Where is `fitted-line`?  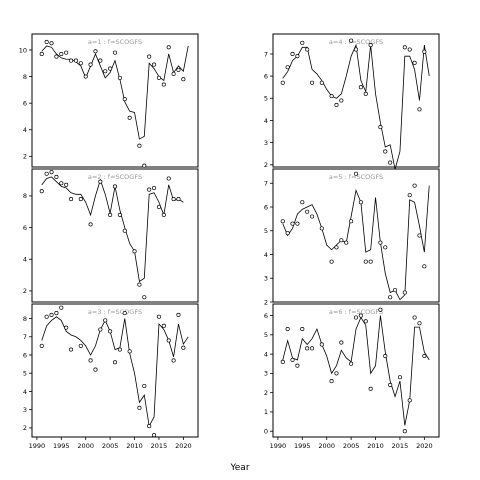
fitted-line is located at coordinates (356, 106).